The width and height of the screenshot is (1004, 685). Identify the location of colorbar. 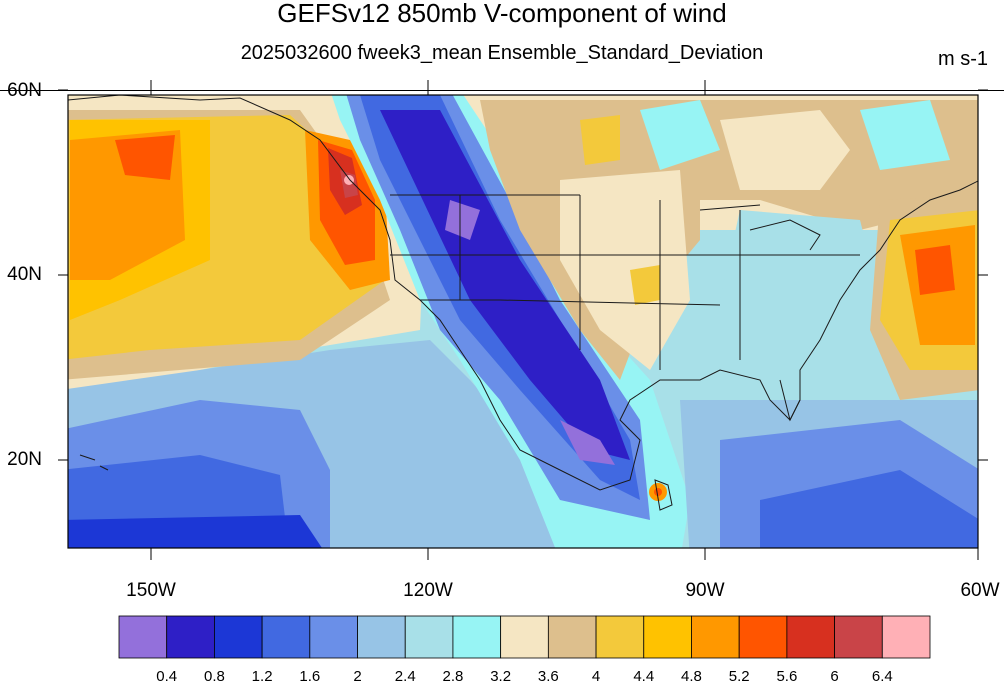
(524, 637).